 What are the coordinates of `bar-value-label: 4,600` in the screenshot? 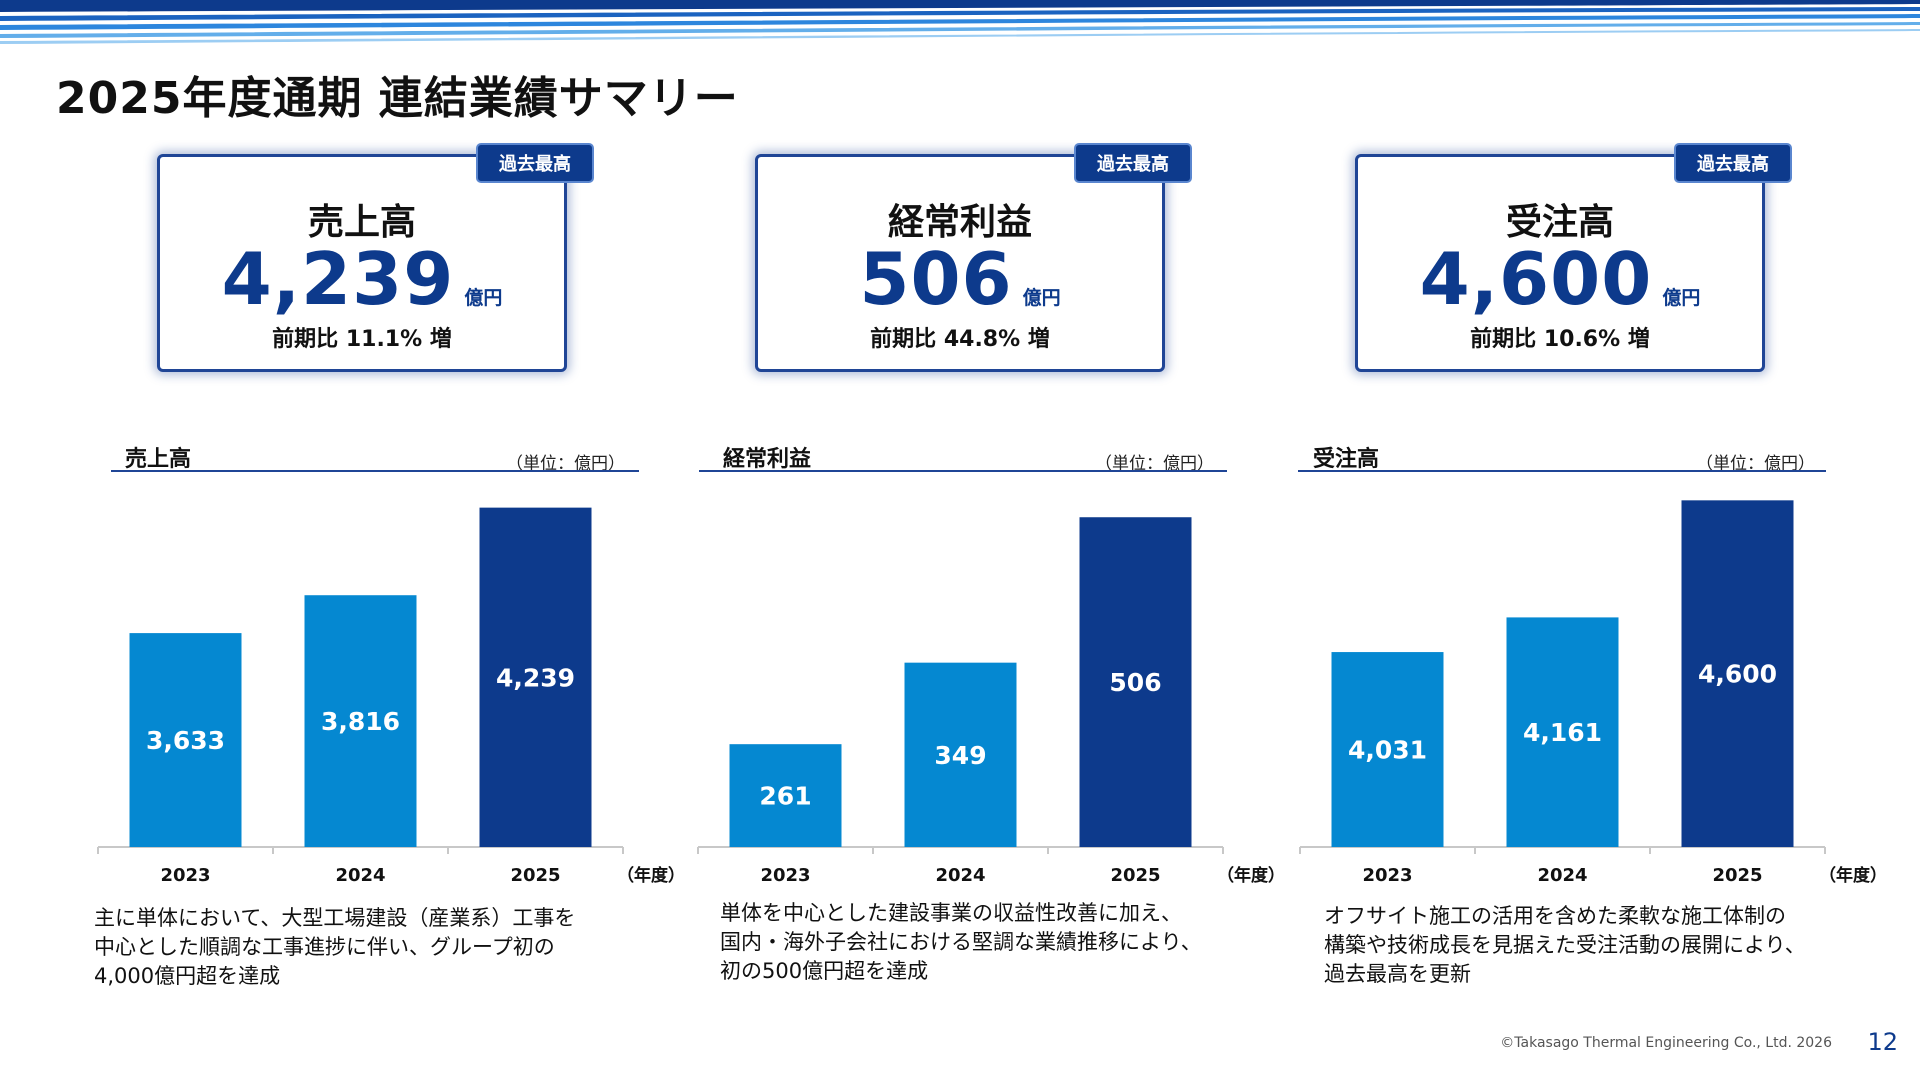 It's located at (1737, 674).